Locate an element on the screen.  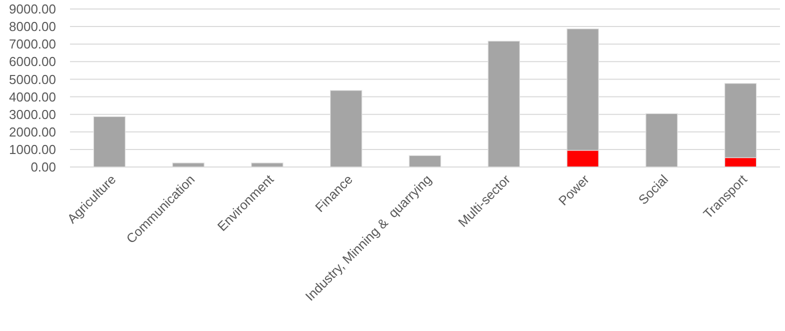
y-tick-label: 1000.00 is located at coordinates (32, 149).